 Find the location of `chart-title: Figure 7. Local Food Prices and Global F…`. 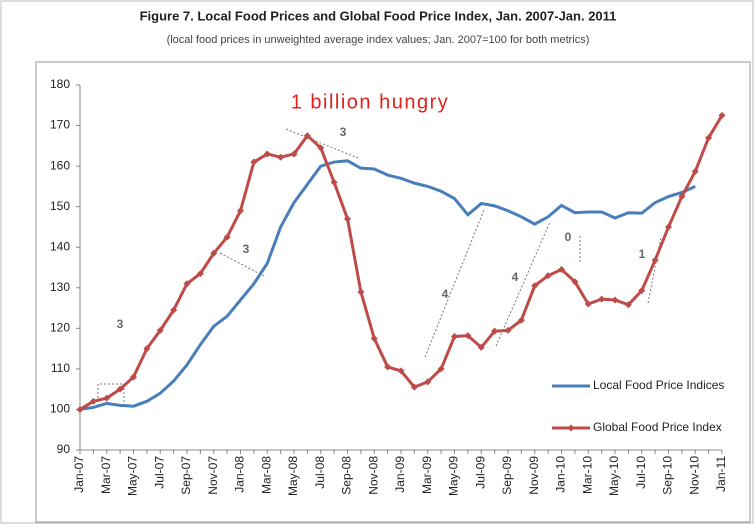

chart-title: Figure 7. Local Food Prices and Global F… is located at coordinates (378, 15).